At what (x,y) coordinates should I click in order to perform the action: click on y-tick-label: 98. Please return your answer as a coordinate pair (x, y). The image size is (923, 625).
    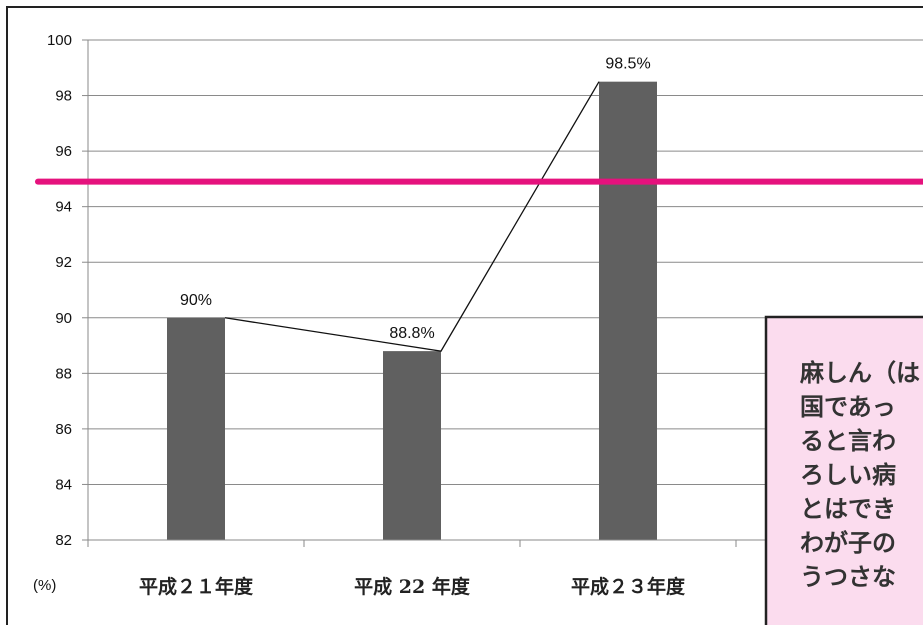
    Looking at the image, I should click on (63, 96).